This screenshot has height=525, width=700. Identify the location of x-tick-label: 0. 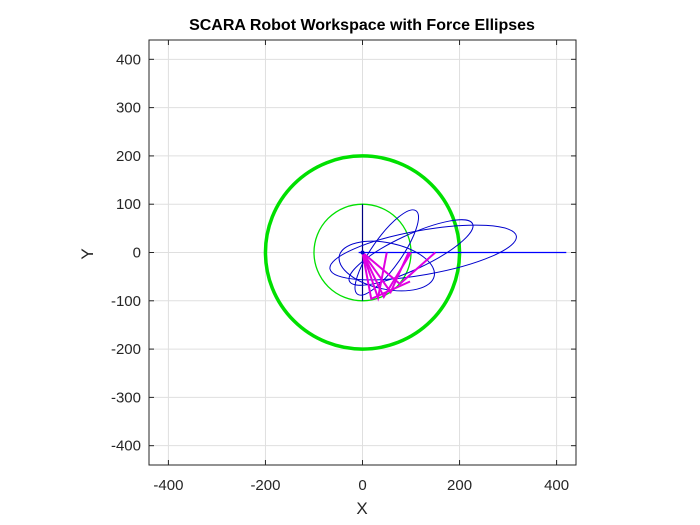
(362, 485).